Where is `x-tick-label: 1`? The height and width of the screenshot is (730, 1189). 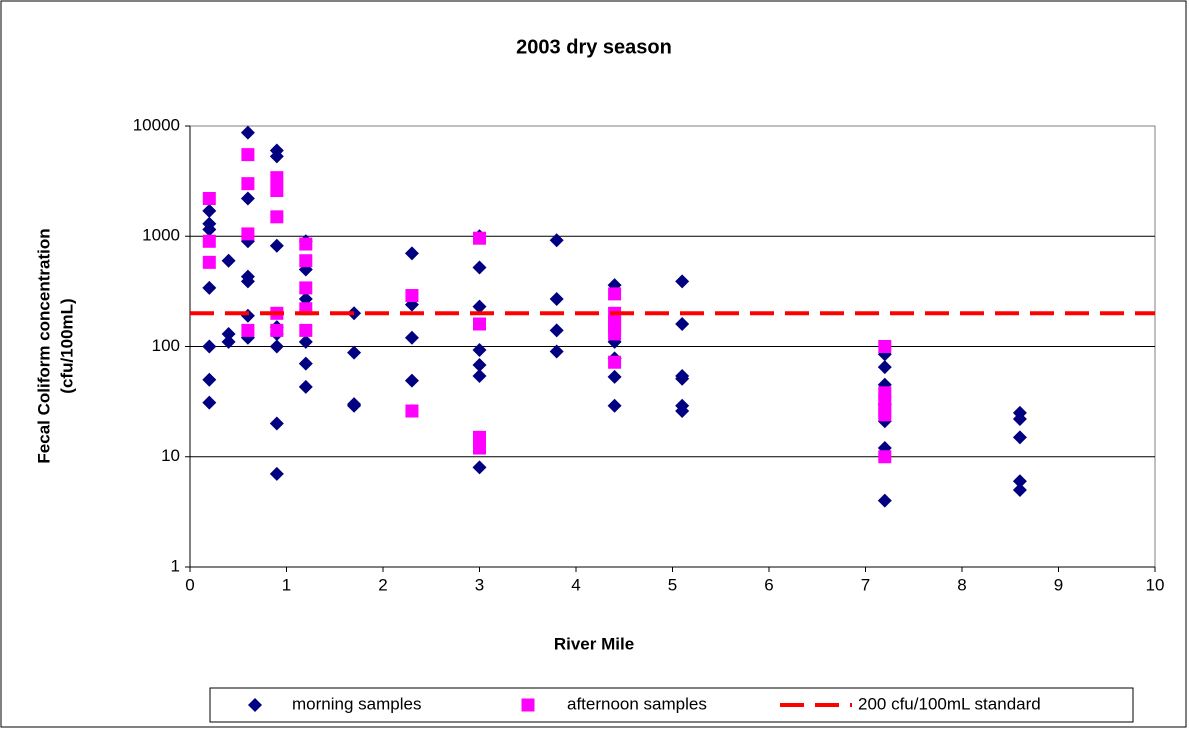 x-tick-label: 1 is located at coordinates (286, 584).